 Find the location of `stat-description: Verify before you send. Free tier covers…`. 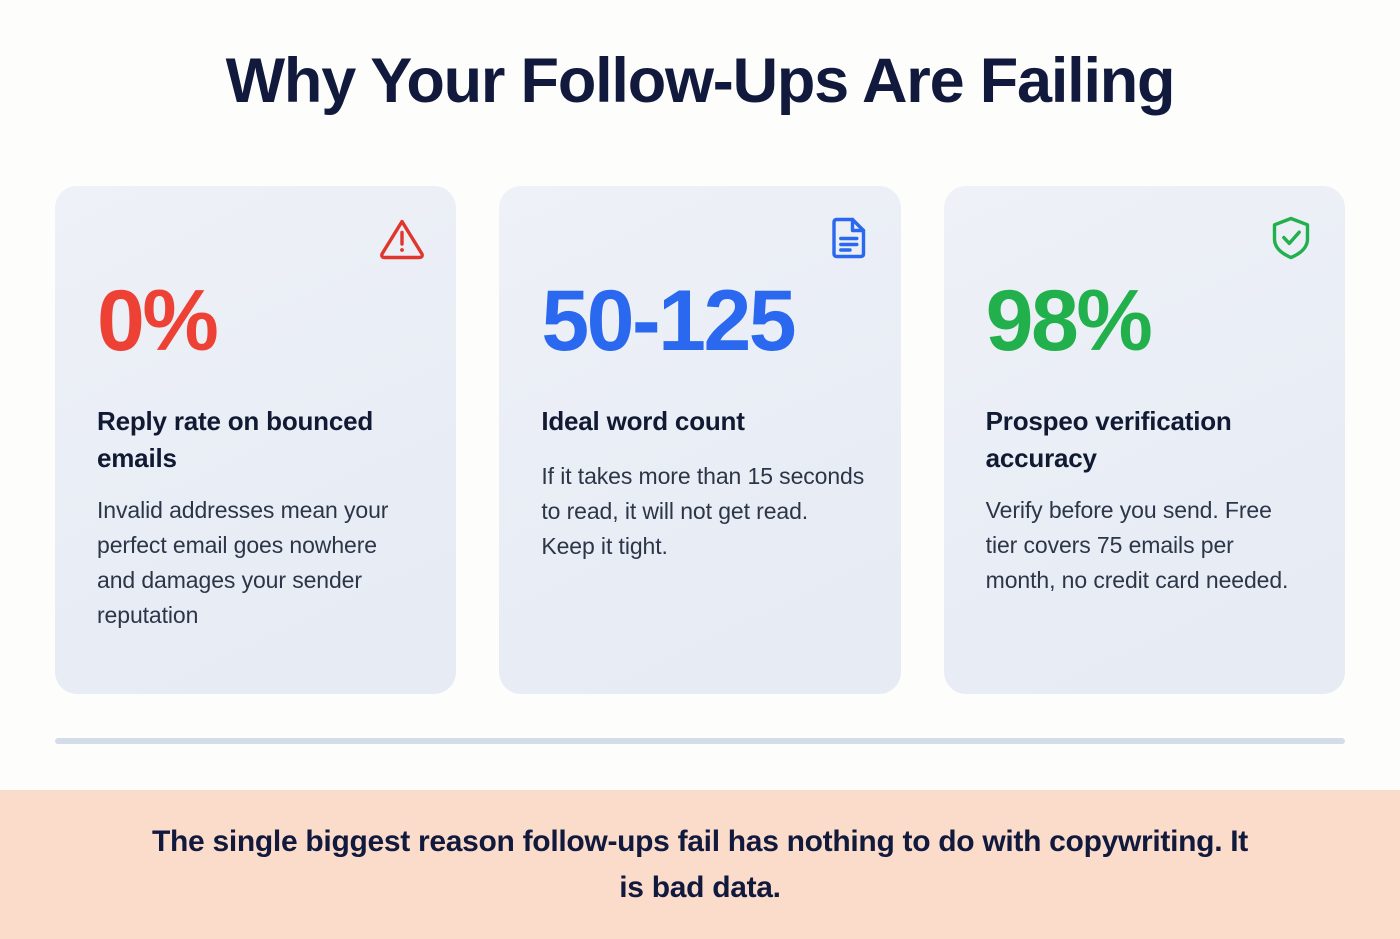

stat-description: Verify before you send. Free tier covers… is located at coordinates (1137, 545).